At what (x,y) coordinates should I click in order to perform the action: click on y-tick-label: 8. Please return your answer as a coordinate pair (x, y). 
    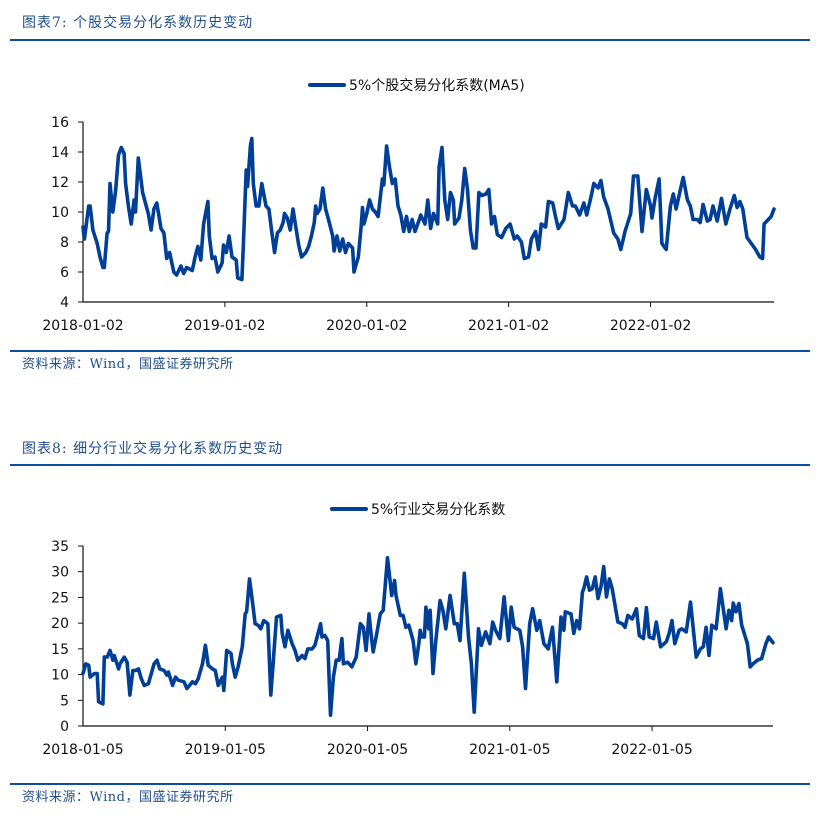
    Looking at the image, I should click on (64, 243).